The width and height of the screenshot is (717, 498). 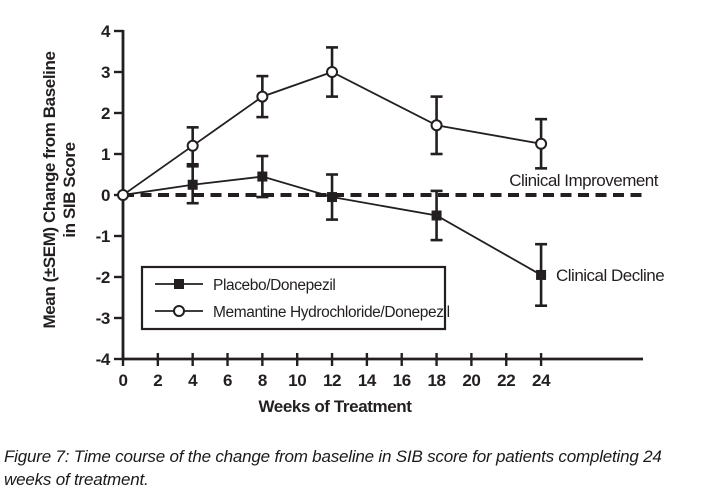 I want to click on y-tick-label: 2, so click(x=105, y=113).